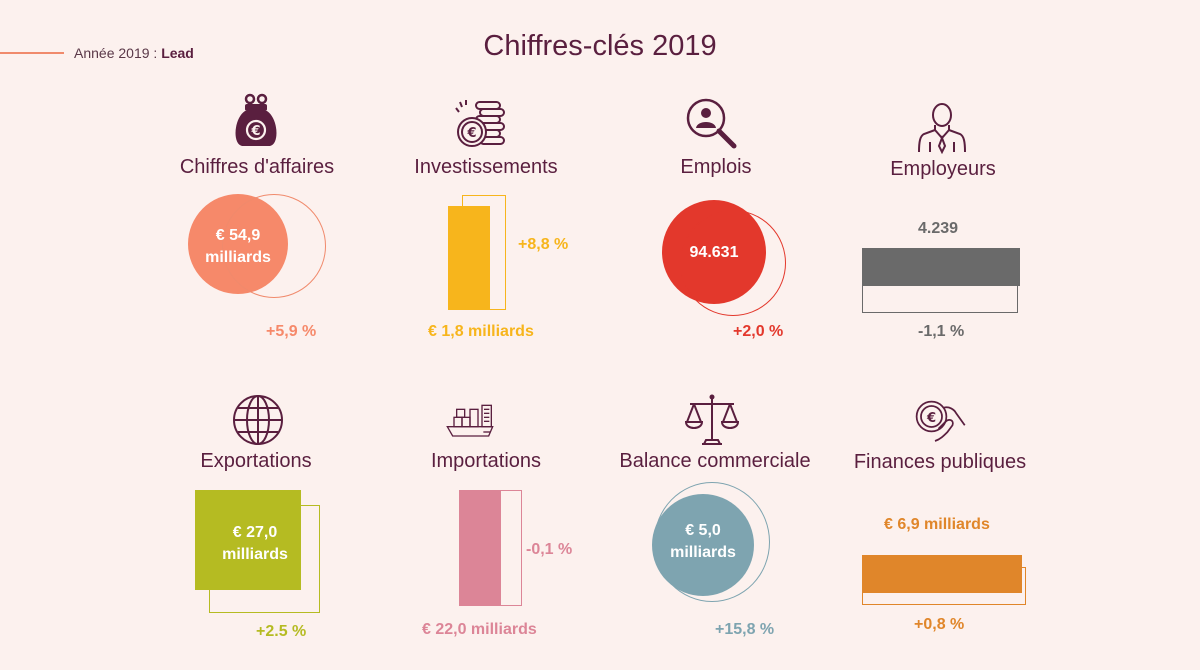  I want to click on page-title: Chiffres-clés 2019, so click(600, 46).